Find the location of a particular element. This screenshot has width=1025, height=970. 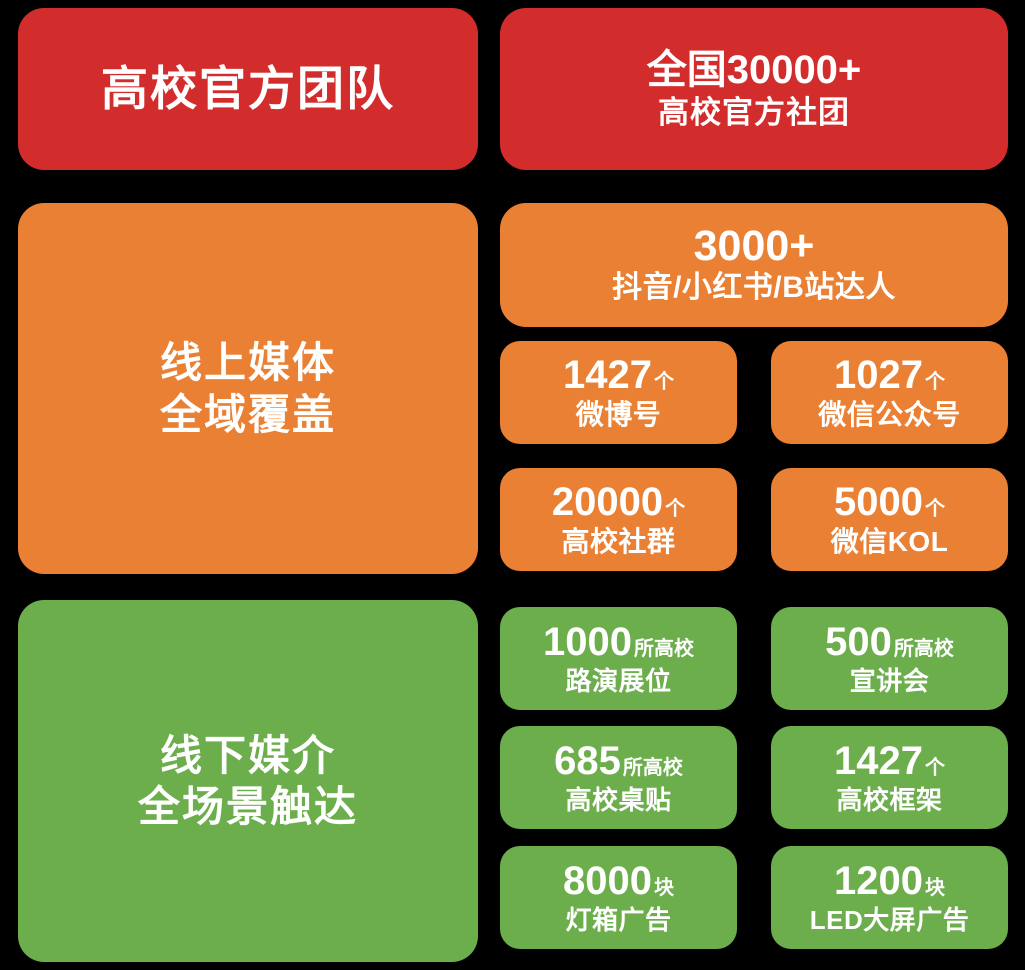

offline-stat-card-3: 685 所高校 高校桌贴 is located at coordinates (618, 777).